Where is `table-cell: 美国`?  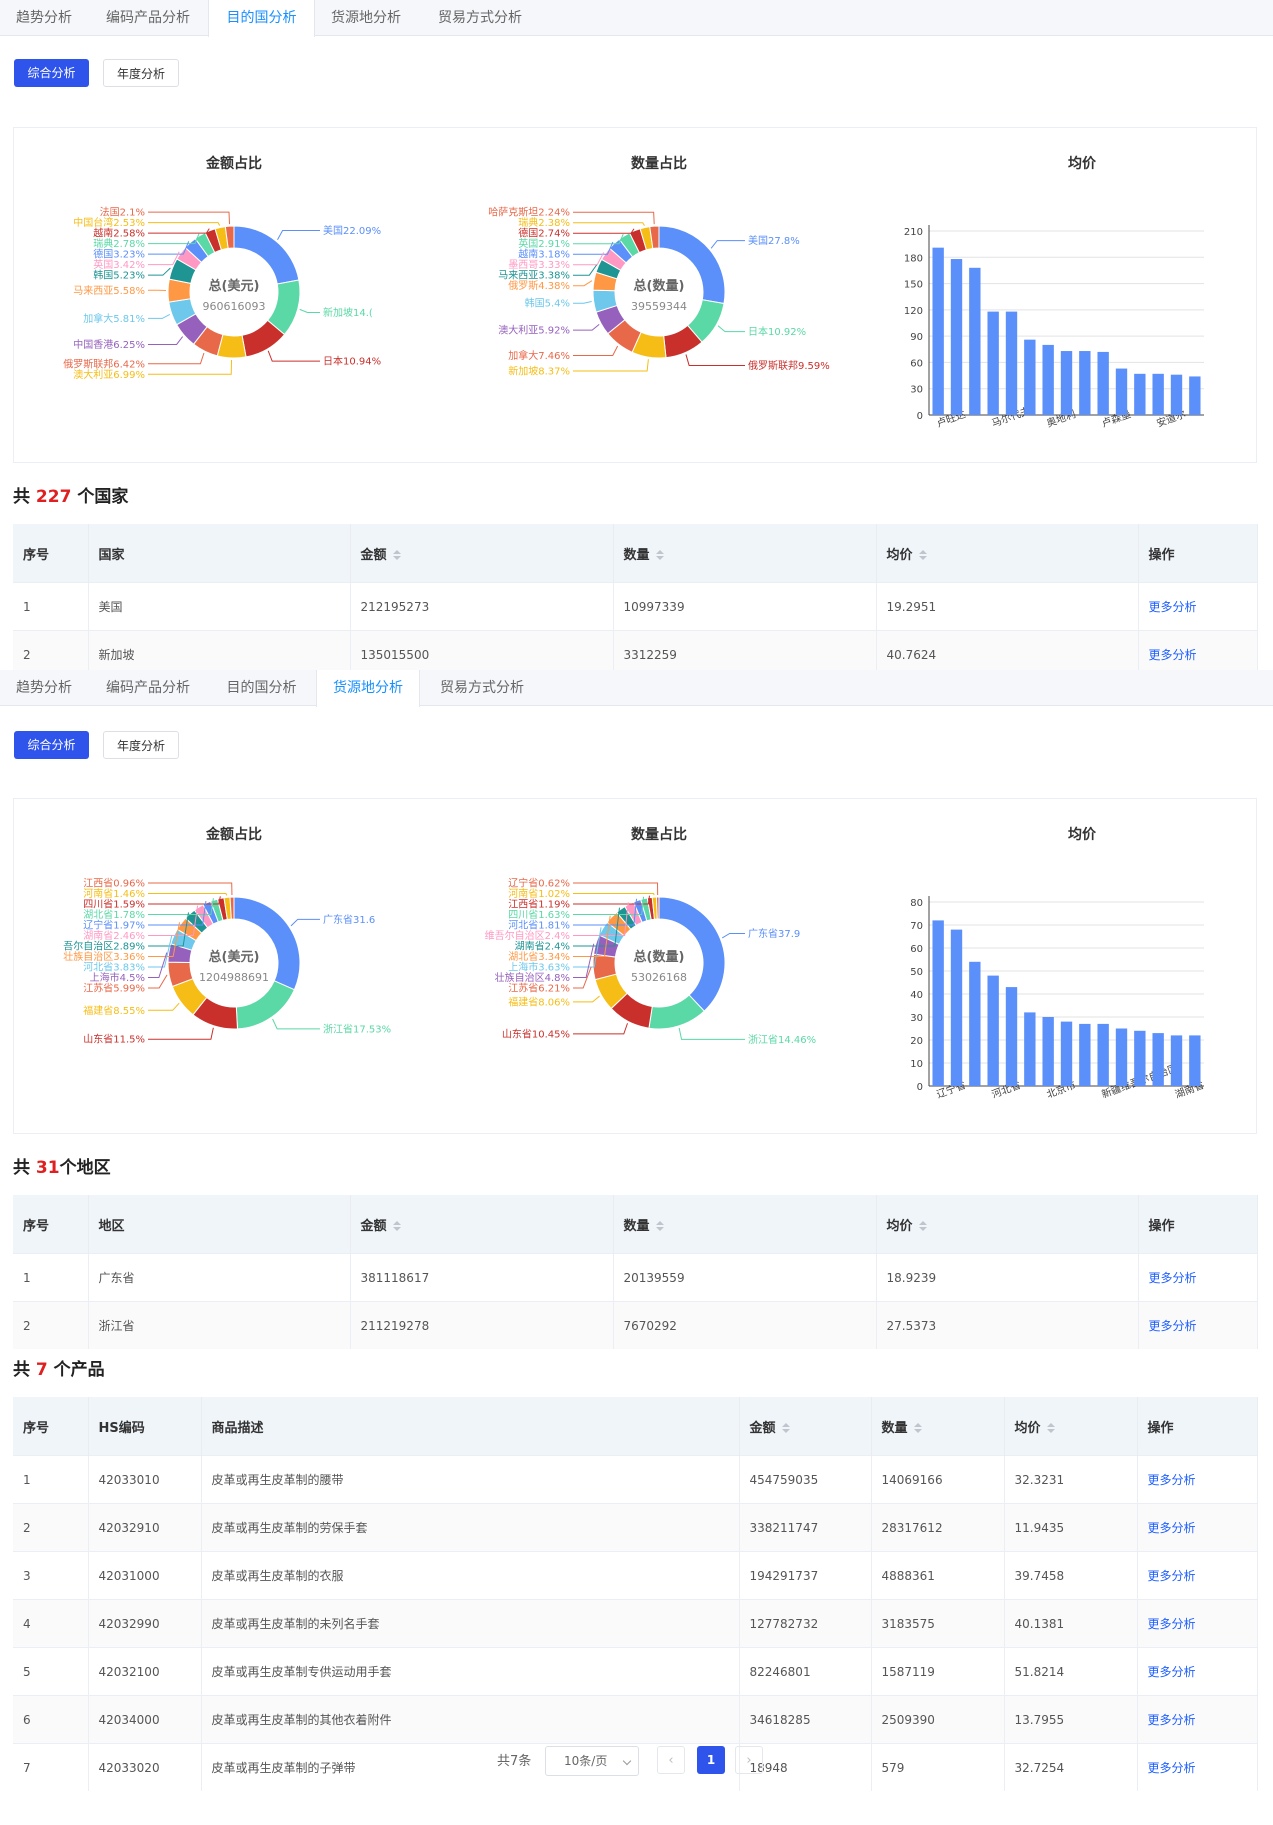
table-cell: 美国 is located at coordinates (219, 606).